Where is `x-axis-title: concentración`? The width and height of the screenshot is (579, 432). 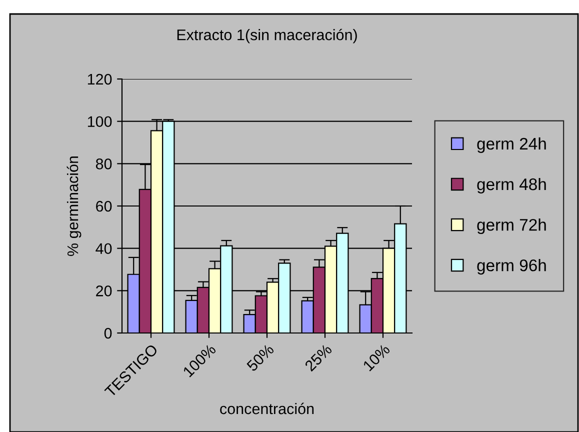
x-axis-title: concentración is located at coordinates (267, 408).